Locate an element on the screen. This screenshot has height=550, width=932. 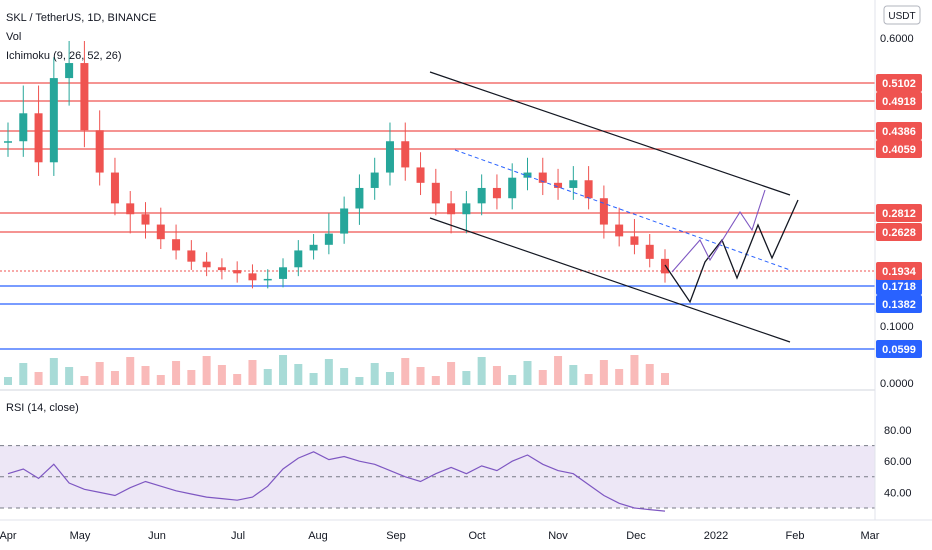
price-level-value: 0.2628 is located at coordinates (899, 233).